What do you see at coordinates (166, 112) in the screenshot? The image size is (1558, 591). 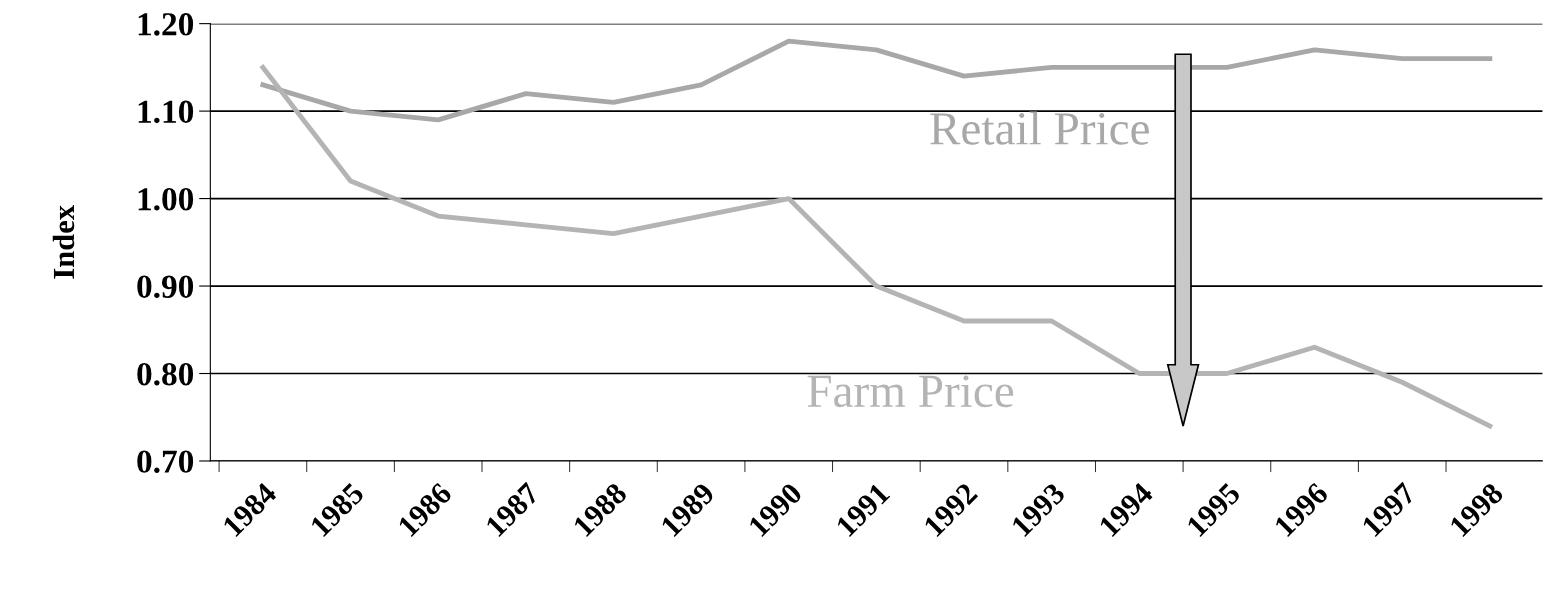 I see `y-tick-label: 1.10` at bounding box center [166, 112].